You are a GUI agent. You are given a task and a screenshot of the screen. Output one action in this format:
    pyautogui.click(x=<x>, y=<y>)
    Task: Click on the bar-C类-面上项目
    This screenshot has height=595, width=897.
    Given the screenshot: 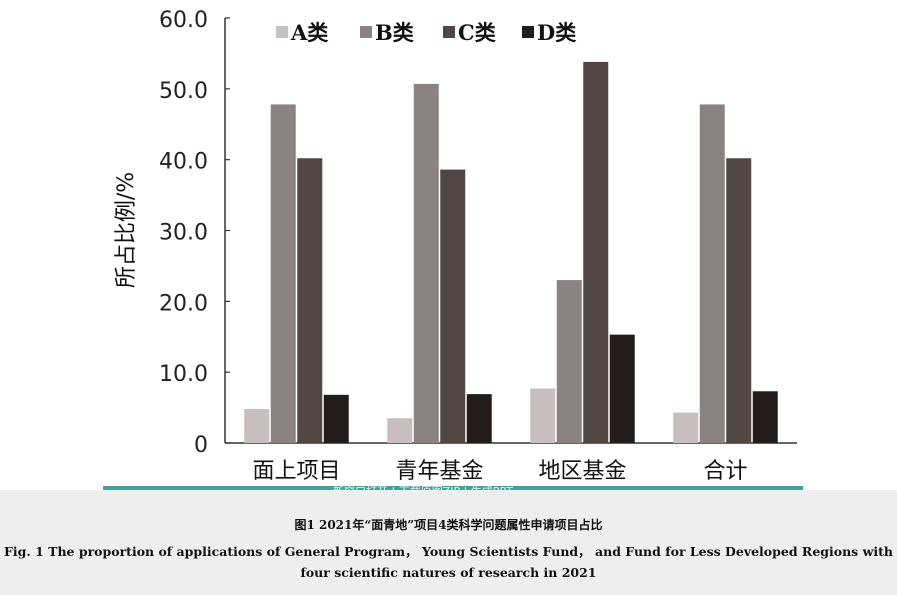 What is the action you would take?
    pyautogui.click(x=310, y=300)
    